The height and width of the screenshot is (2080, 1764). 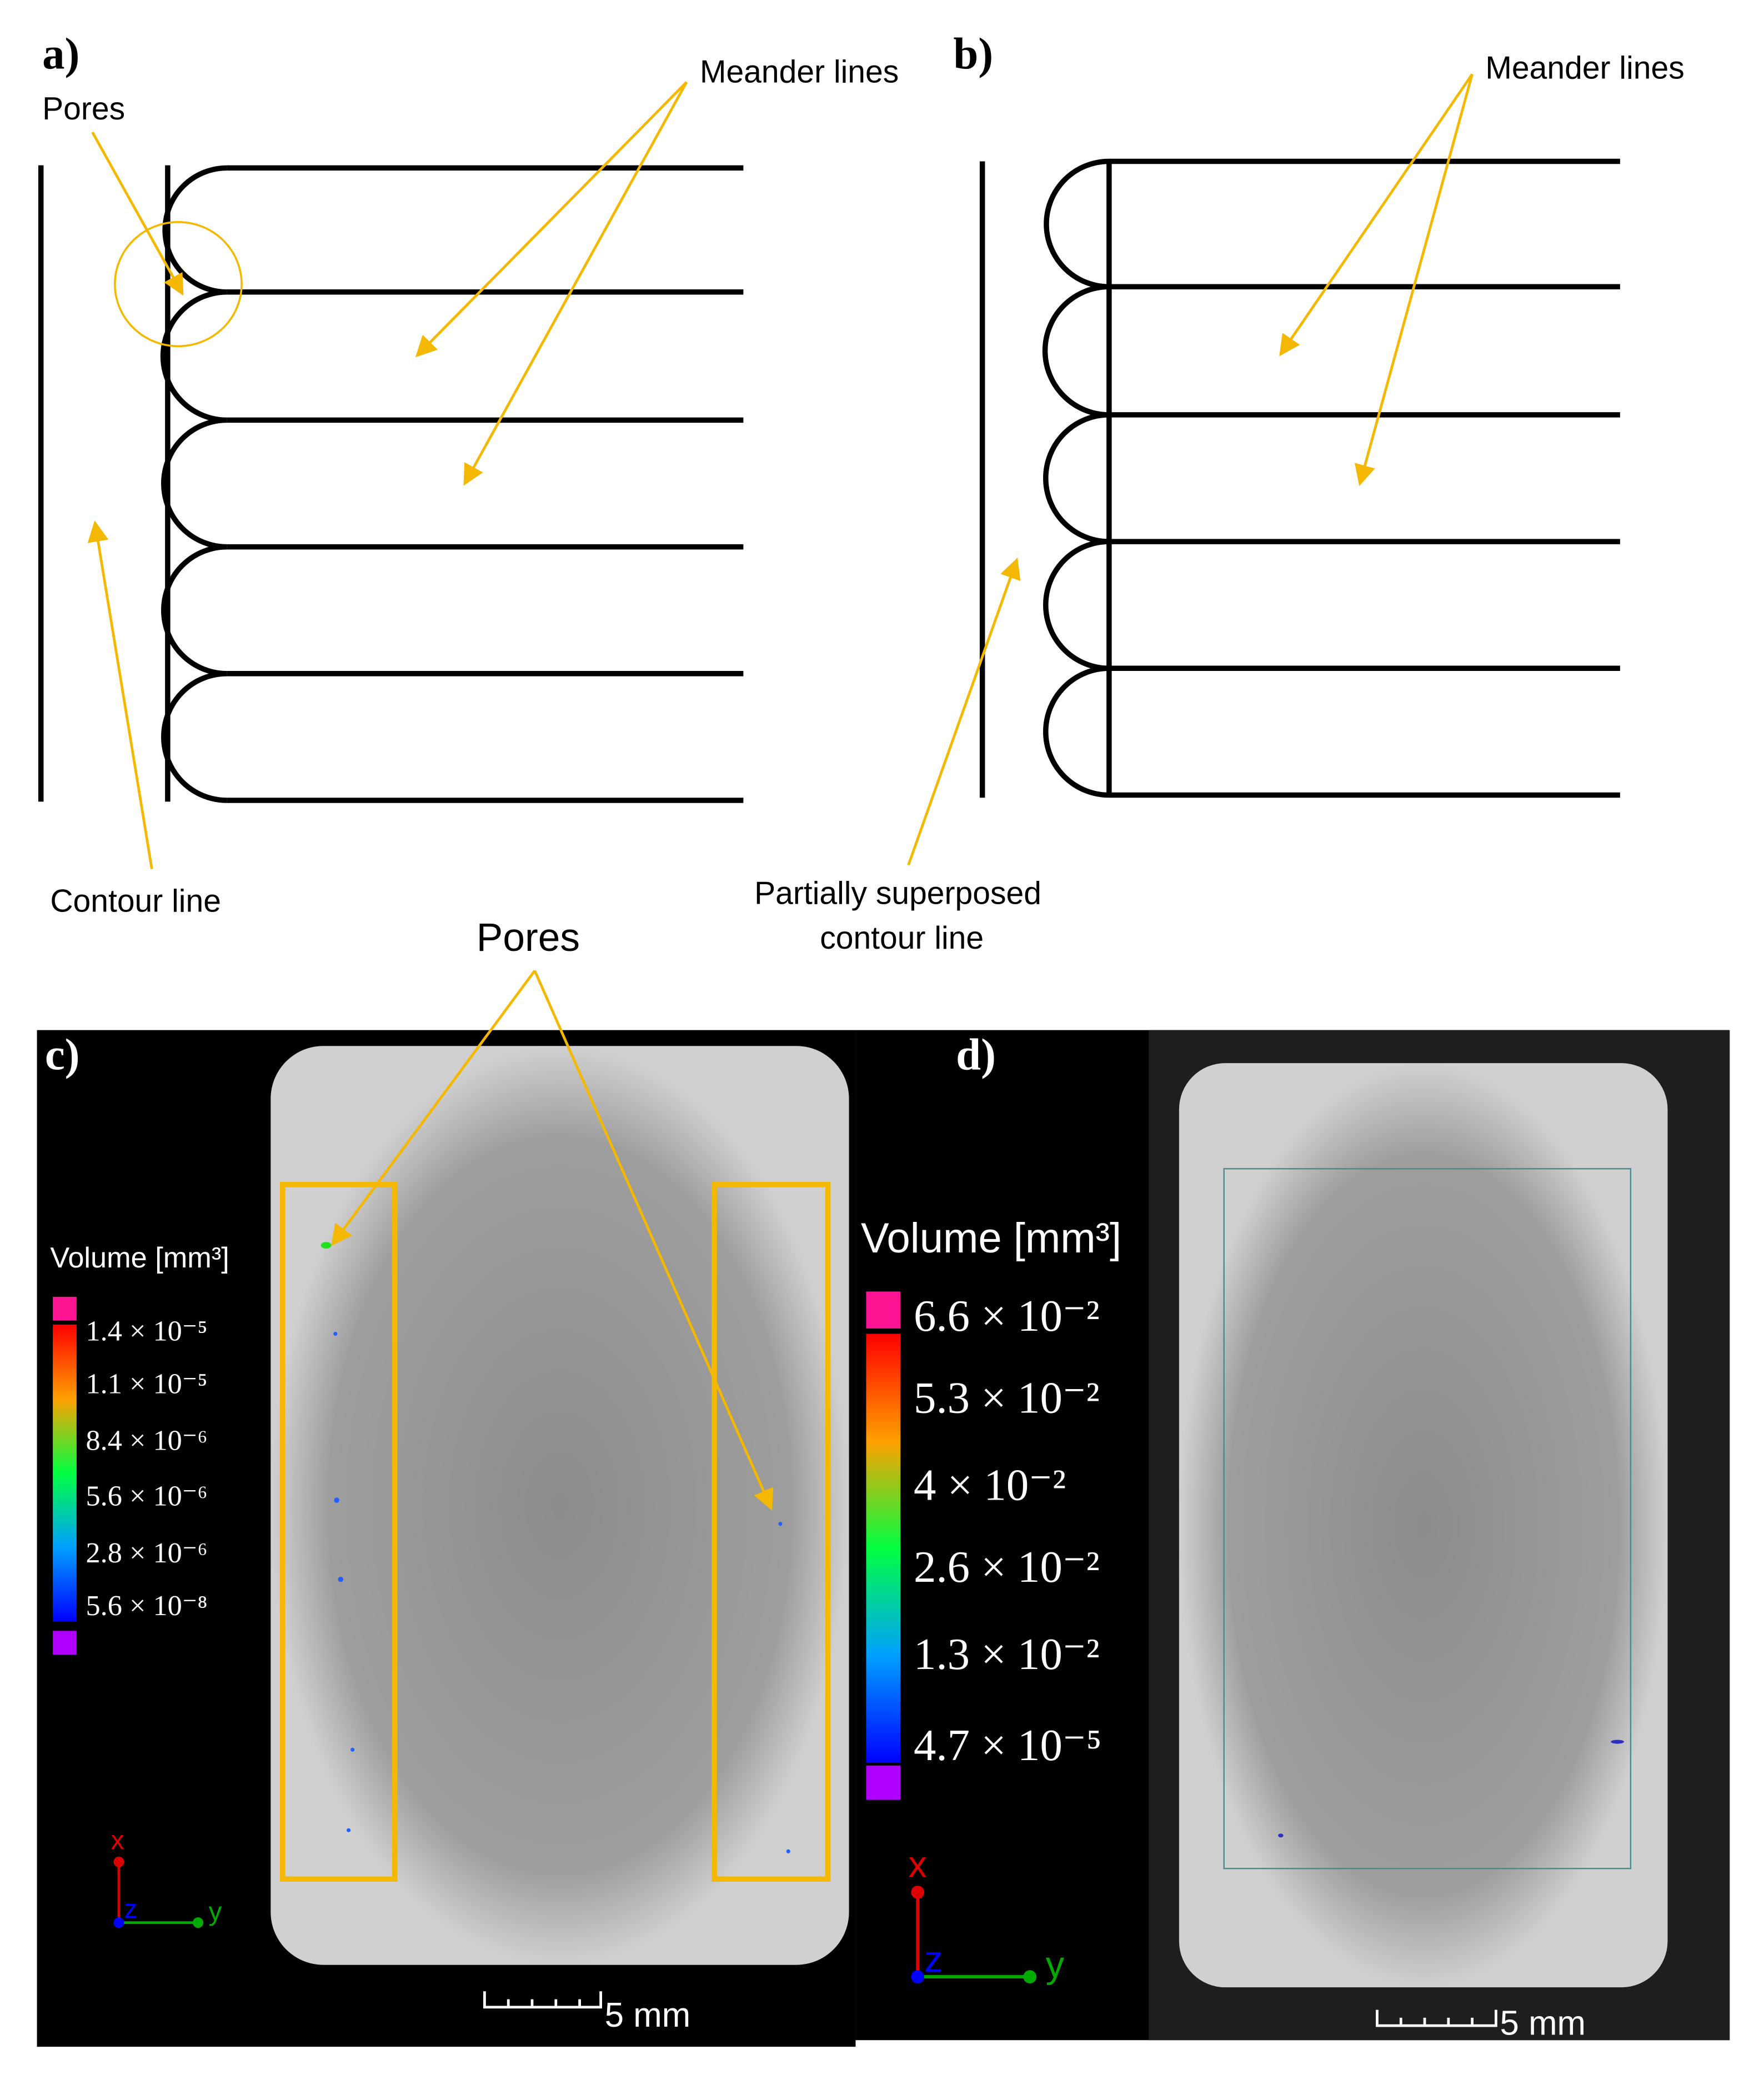 What do you see at coordinates (135, 901) in the screenshot?
I see `annotation: Contour line` at bounding box center [135, 901].